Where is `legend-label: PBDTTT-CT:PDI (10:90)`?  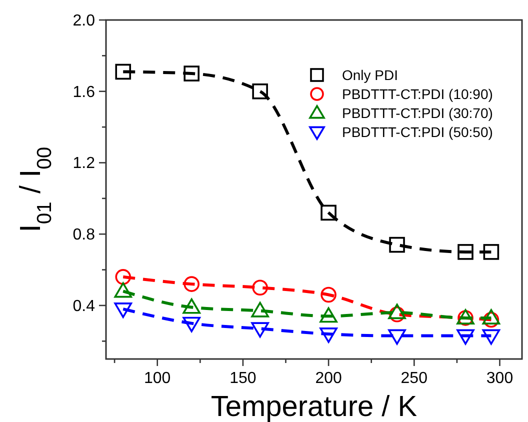 legend-label: PBDTTT-CT:PDI (10:90) is located at coordinates (417, 94).